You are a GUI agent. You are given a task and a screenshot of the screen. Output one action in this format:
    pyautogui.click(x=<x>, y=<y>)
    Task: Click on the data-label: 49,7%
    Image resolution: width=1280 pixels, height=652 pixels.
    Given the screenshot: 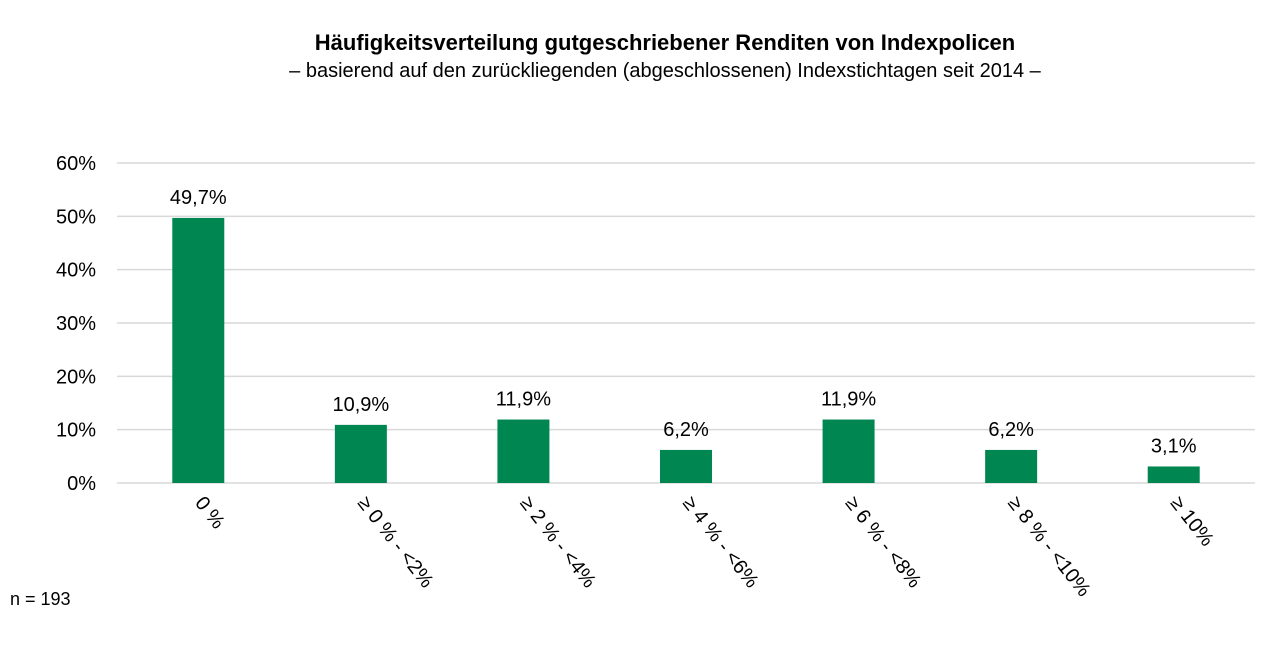 What is the action you would take?
    pyautogui.click(x=198, y=198)
    